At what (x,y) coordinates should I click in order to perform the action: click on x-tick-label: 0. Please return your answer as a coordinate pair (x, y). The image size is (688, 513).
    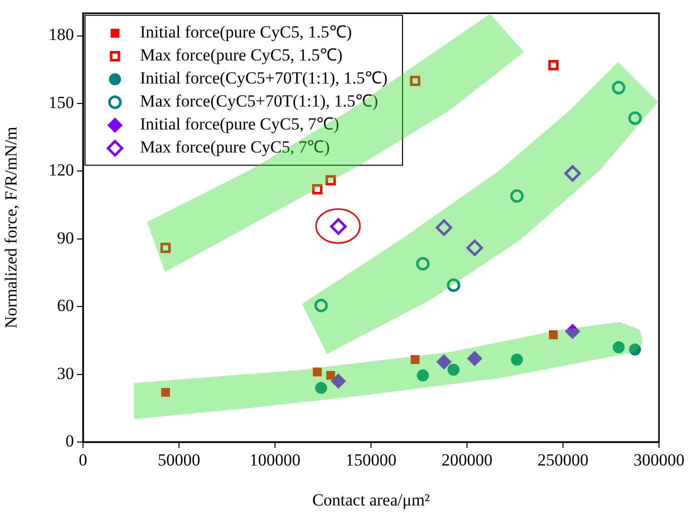
    Looking at the image, I should click on (83, 460).